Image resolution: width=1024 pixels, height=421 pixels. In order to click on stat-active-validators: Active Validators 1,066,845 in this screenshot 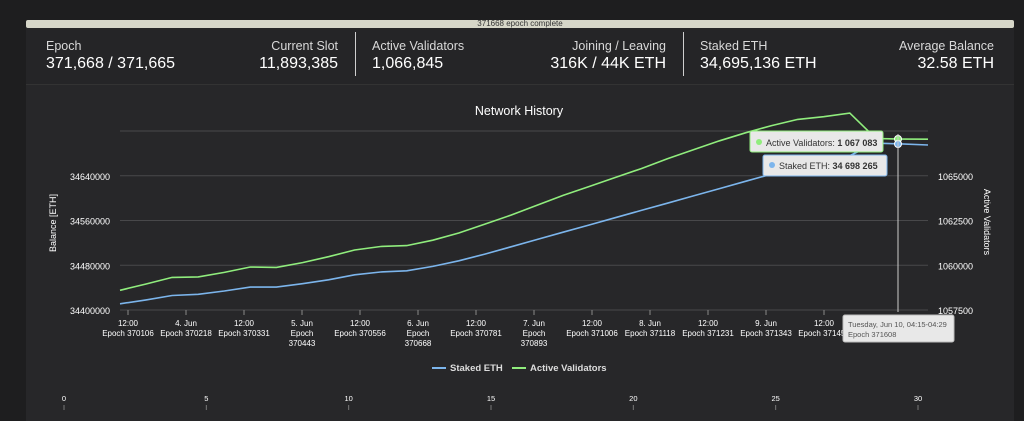, I will do `click(418, 56)`.